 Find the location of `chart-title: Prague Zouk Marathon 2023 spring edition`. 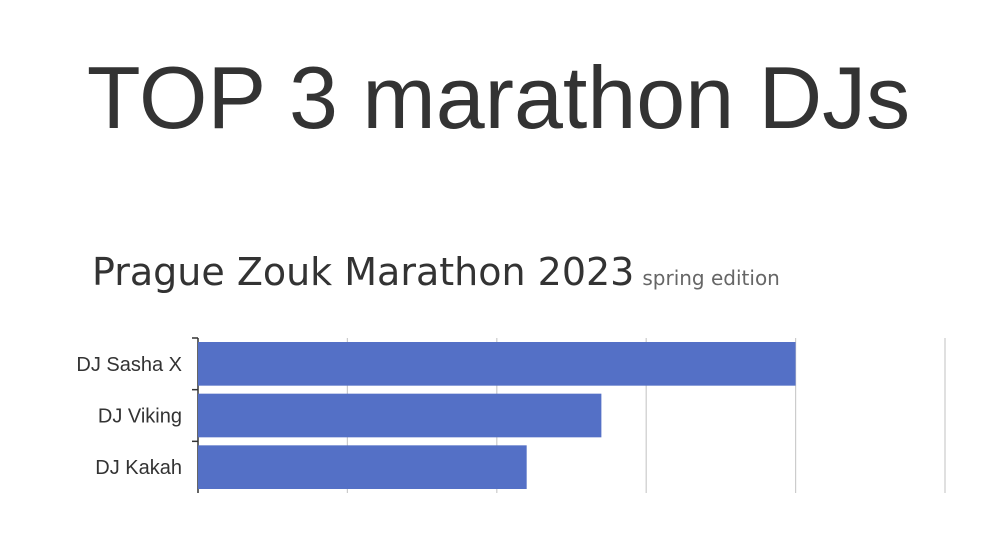

chart-title: Prague Zouk Marathon 2023 spring edition is located at coordinates (436, 272).